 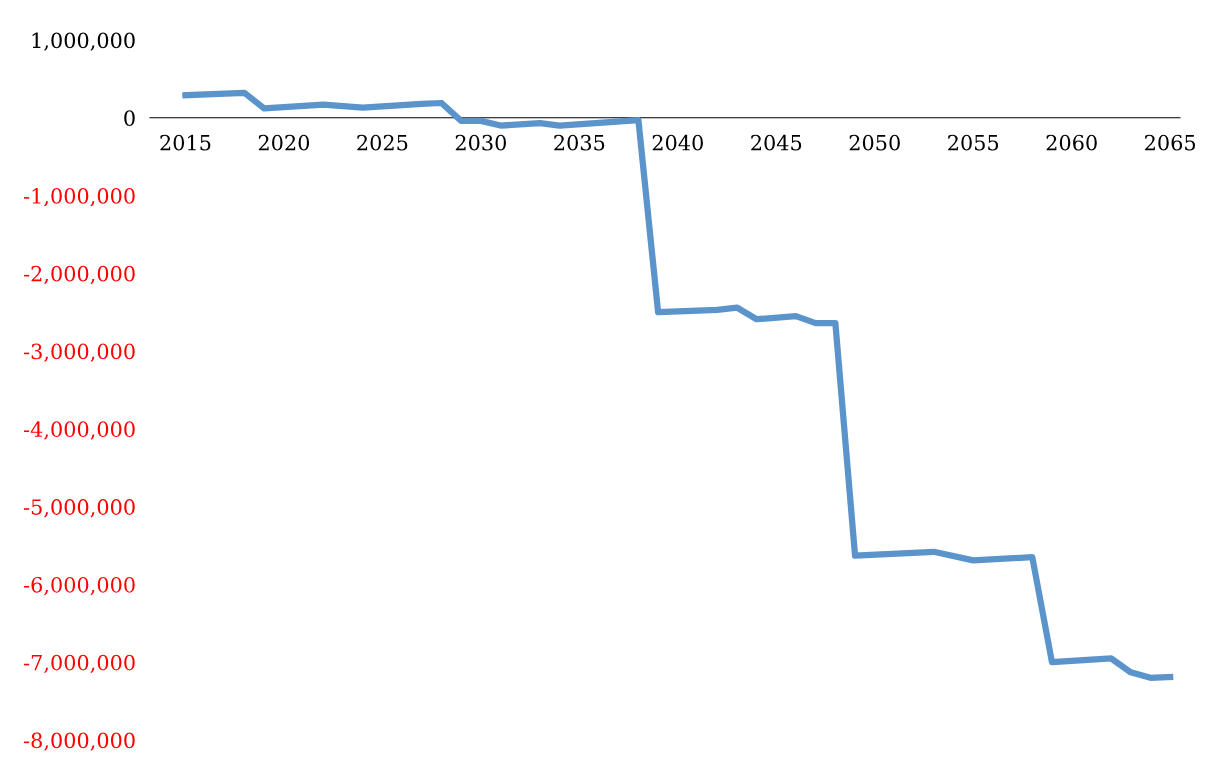 I want to click on x-tick-label: 2065, so click(x=1170, y=142).